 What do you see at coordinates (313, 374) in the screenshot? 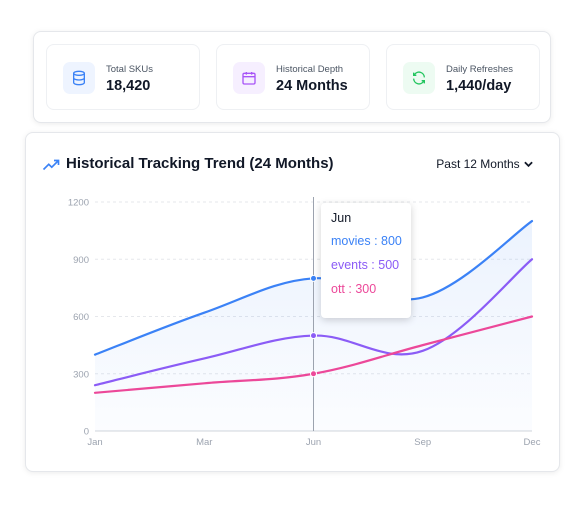
I see `data-point-ott` at bounding box center [313, 374].